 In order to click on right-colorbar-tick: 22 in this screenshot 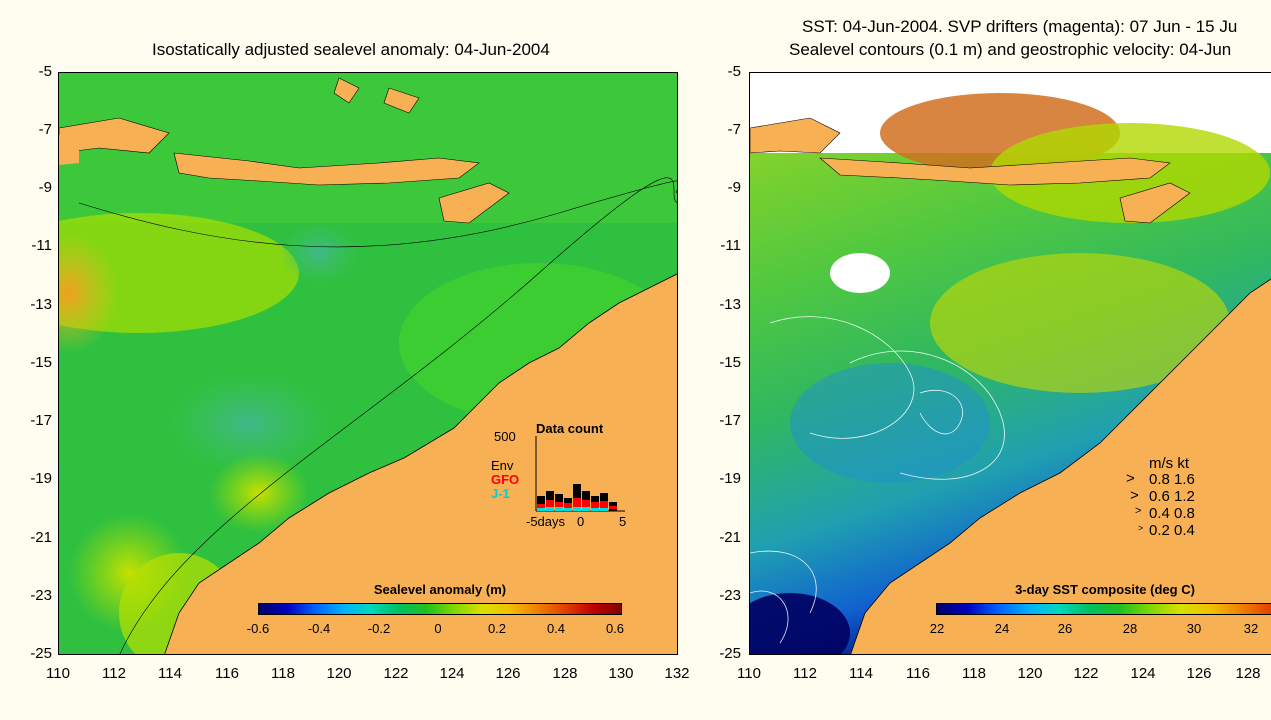, I will do `click(937, 628)`.